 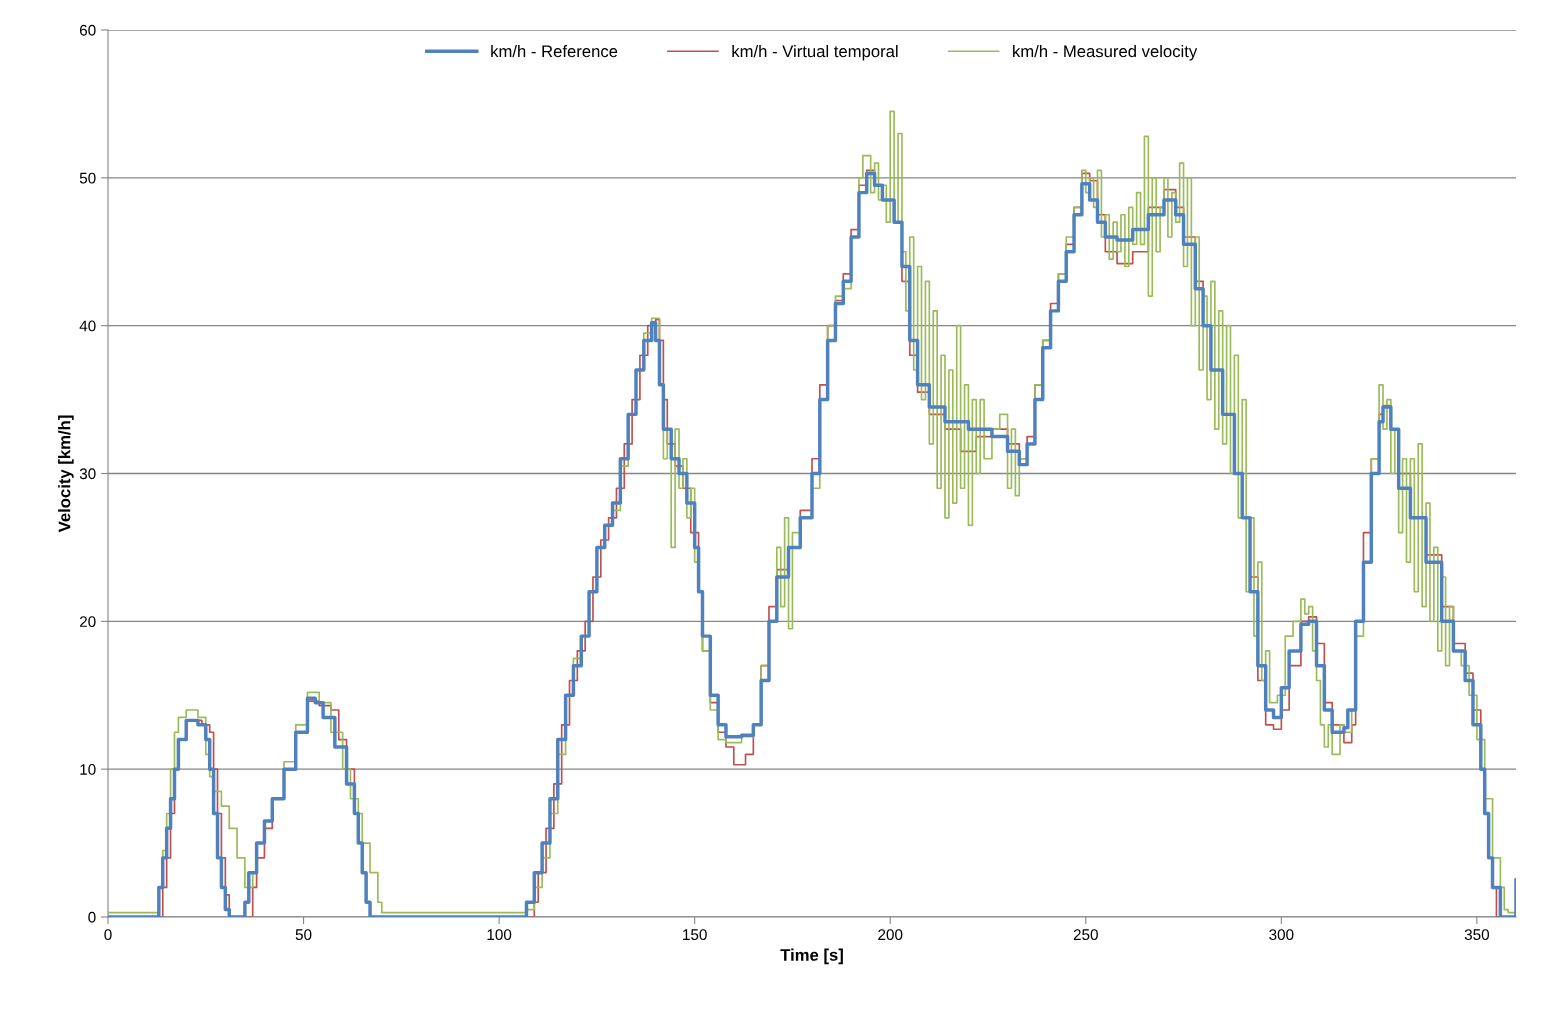 I want to click on legend-label: km/h - Virtual temporal, so click(x=815, y=53).